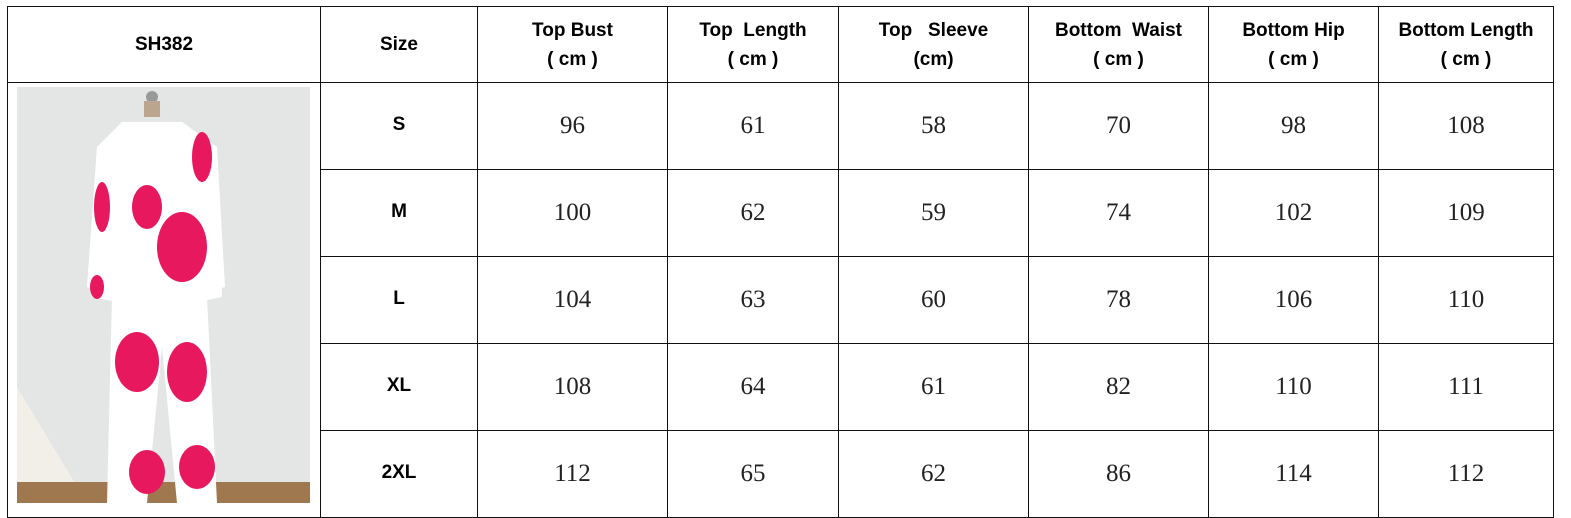  Describe the element at coordinates (1118, 30) in the screenshot. I see `column-header-line: Bottom Waist` at that location.